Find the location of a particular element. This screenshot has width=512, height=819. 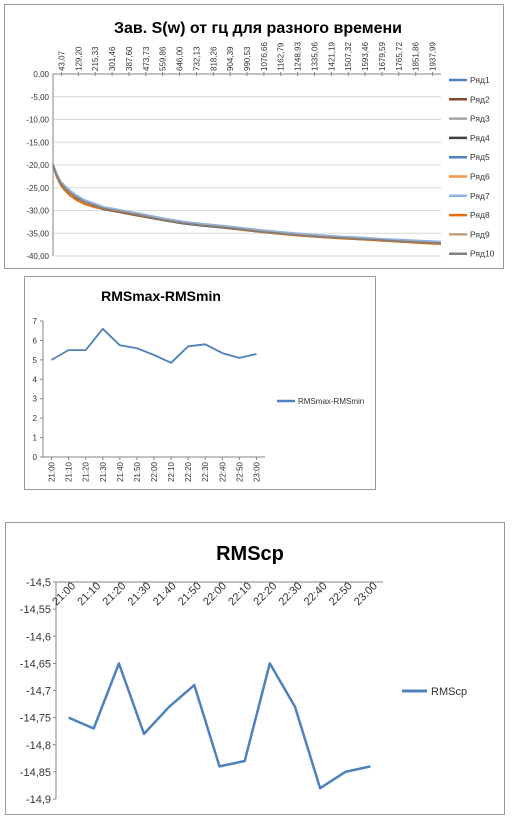

legend-label: Ряд1 is located at coordinates (480, 80).